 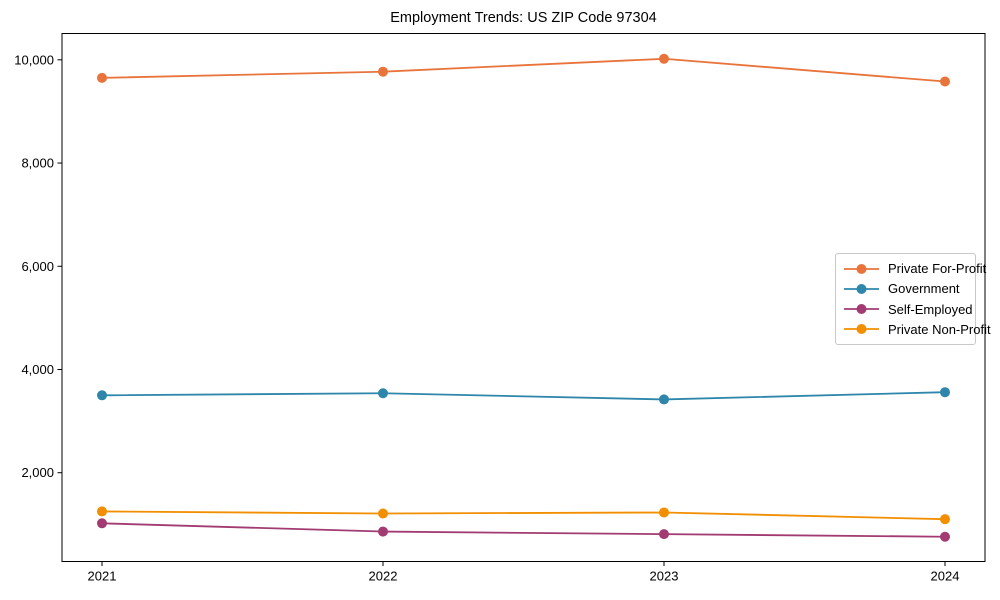 I want to click on legend-item-government: Government, so click(x=905, y=288).